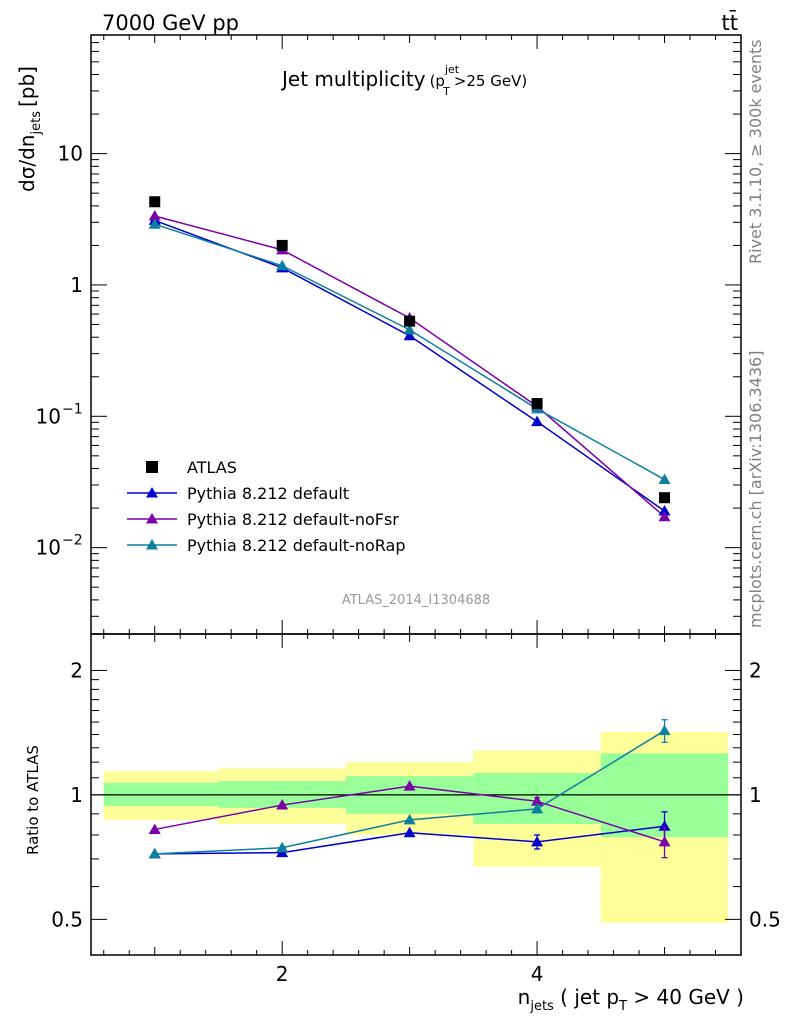 The image size is (786, 1024). I want to click on main-title-rest: >25 GeV), so click(490, 81).